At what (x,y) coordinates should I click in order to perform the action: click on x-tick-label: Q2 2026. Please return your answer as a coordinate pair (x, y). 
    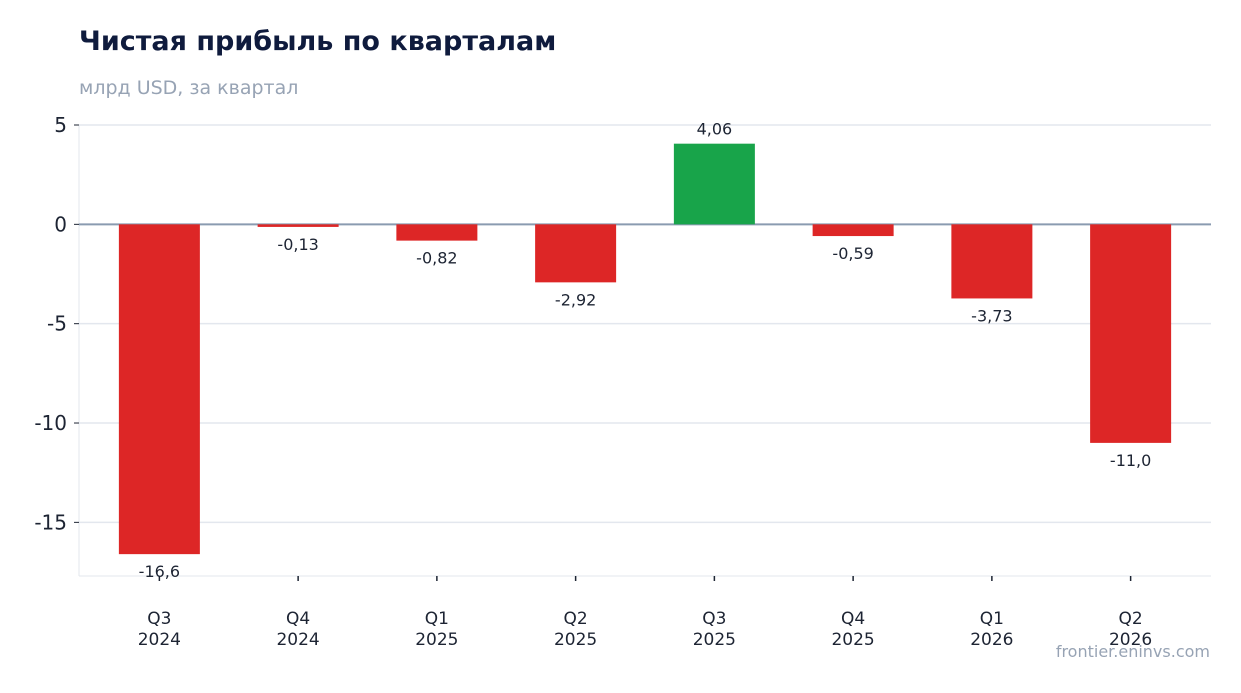
    Looking at the image, I should click on (1130, 629).